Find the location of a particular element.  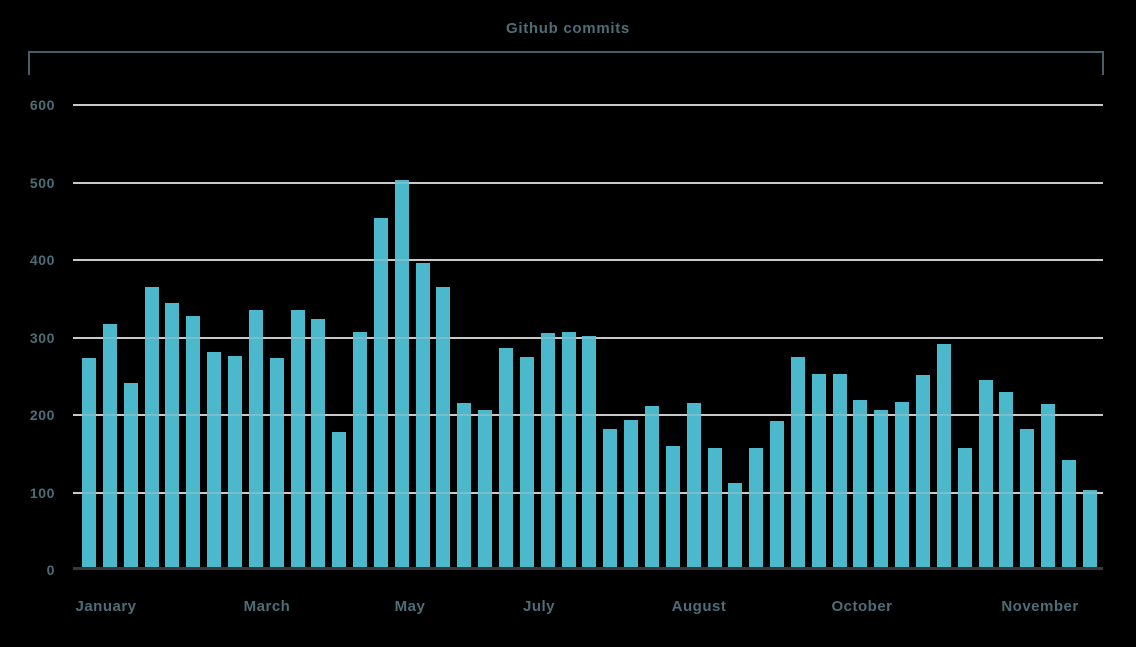

y-tick-label-600: 600 is located at coordinates (42, 105).